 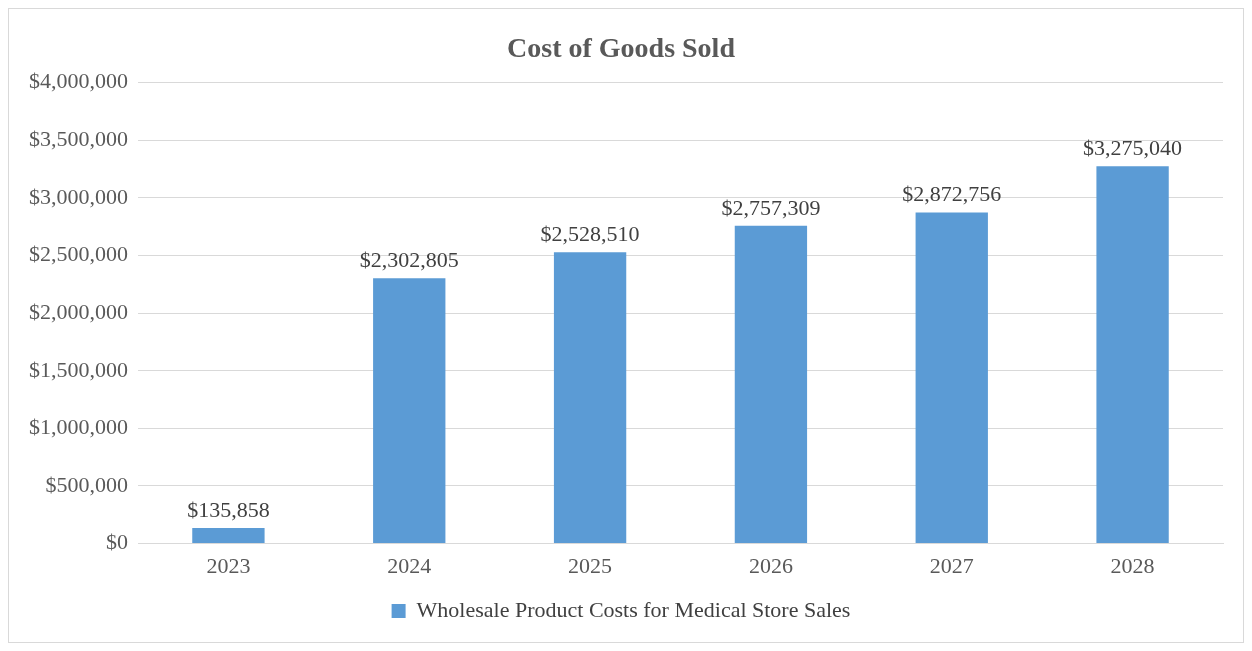 What do you see at coordinates (409, 565) in the screenshot?
I see `x-tick-label: 2024` at bounding box center [409, 565].